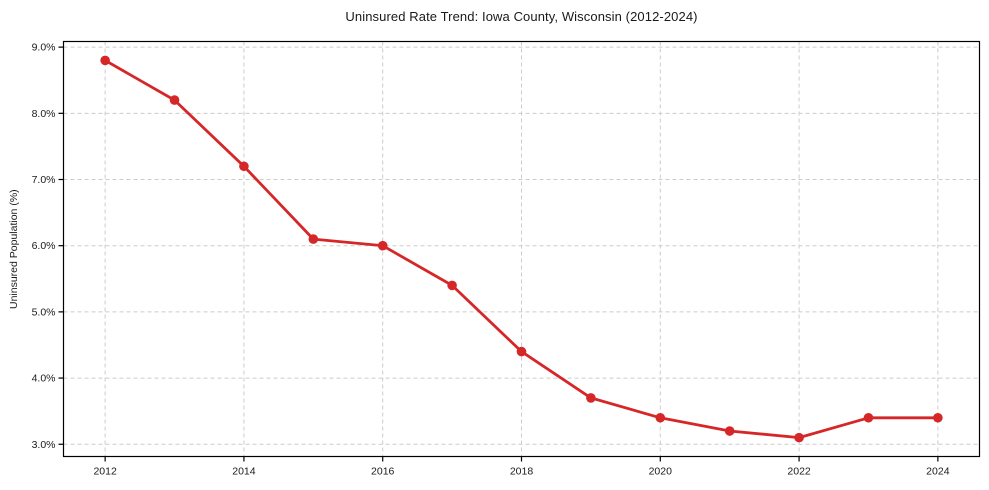  Describe the element at coordinates (44, 180) in the screenshot. I see `y-tick-label: 7.0%` at that location.